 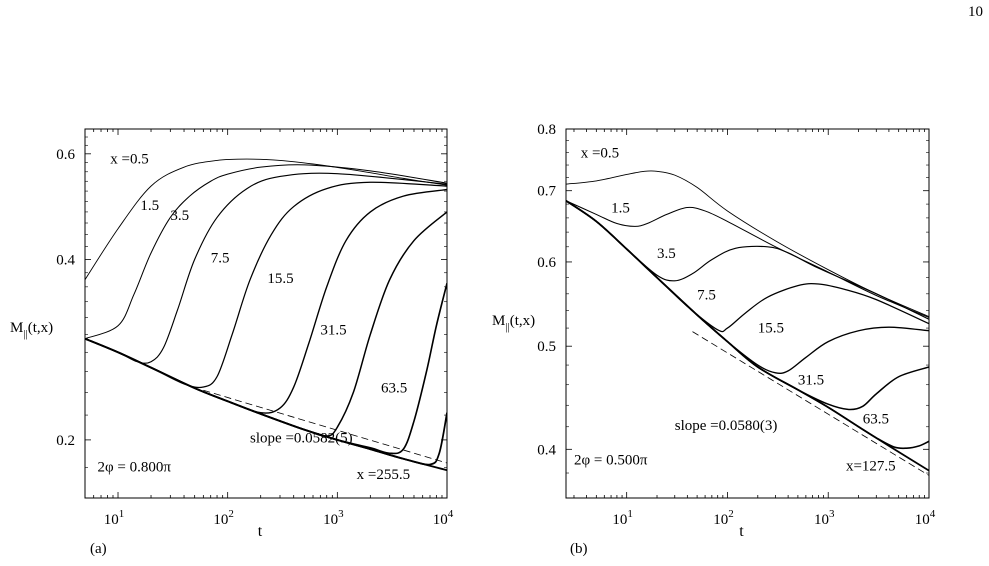 What do you see at coordinates (301, 439) in the screenshot?
I see `curve-annotation: slope =0.0582(5)` at bounding box center [301, 439].